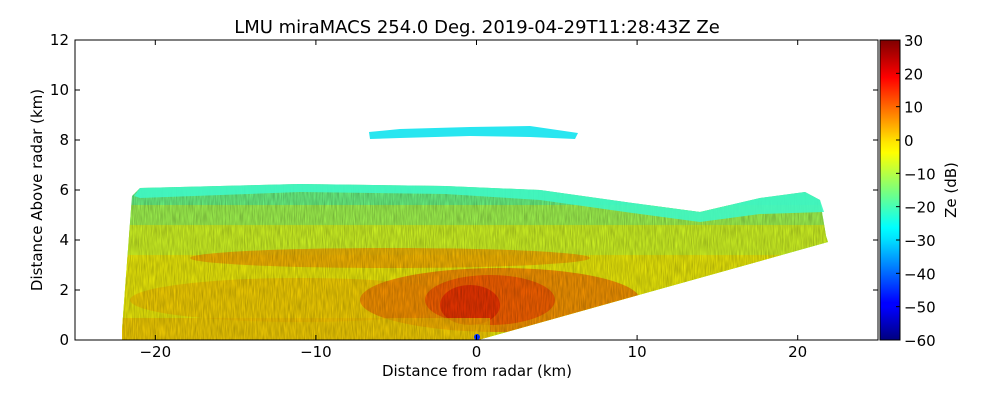  What do you see at coordinates (64, 240) in the screenshot?
I see `y-tick-label: 4` at bounding box center [64, 240].